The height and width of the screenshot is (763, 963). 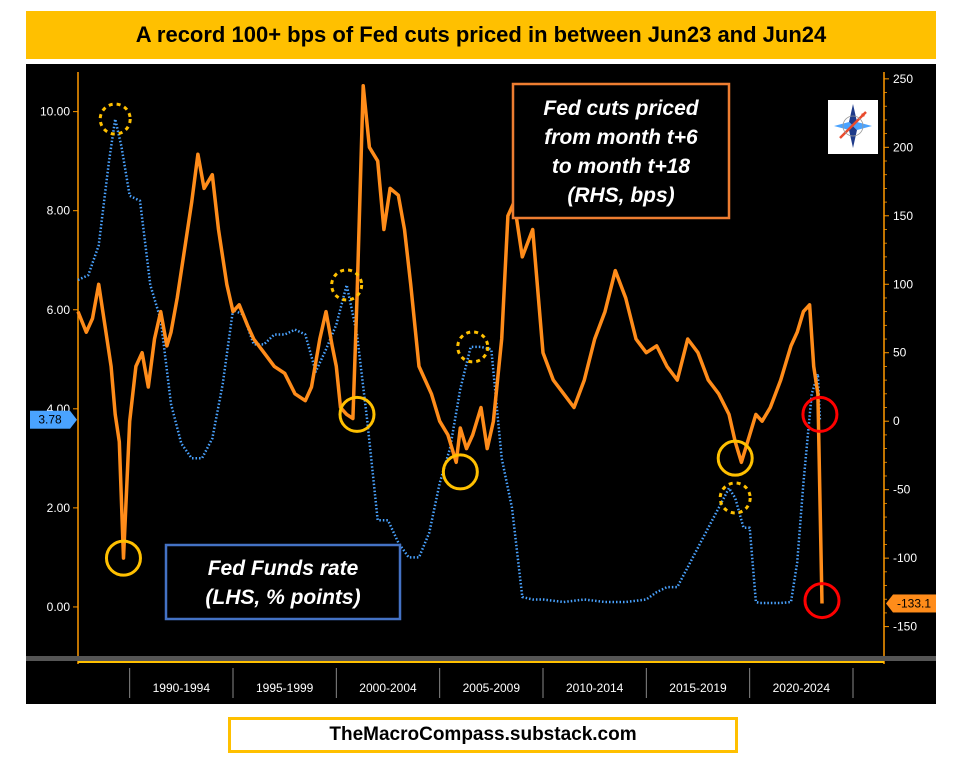 I want to click on right-axis-tick-label: 100, so click(x=903, y=284).